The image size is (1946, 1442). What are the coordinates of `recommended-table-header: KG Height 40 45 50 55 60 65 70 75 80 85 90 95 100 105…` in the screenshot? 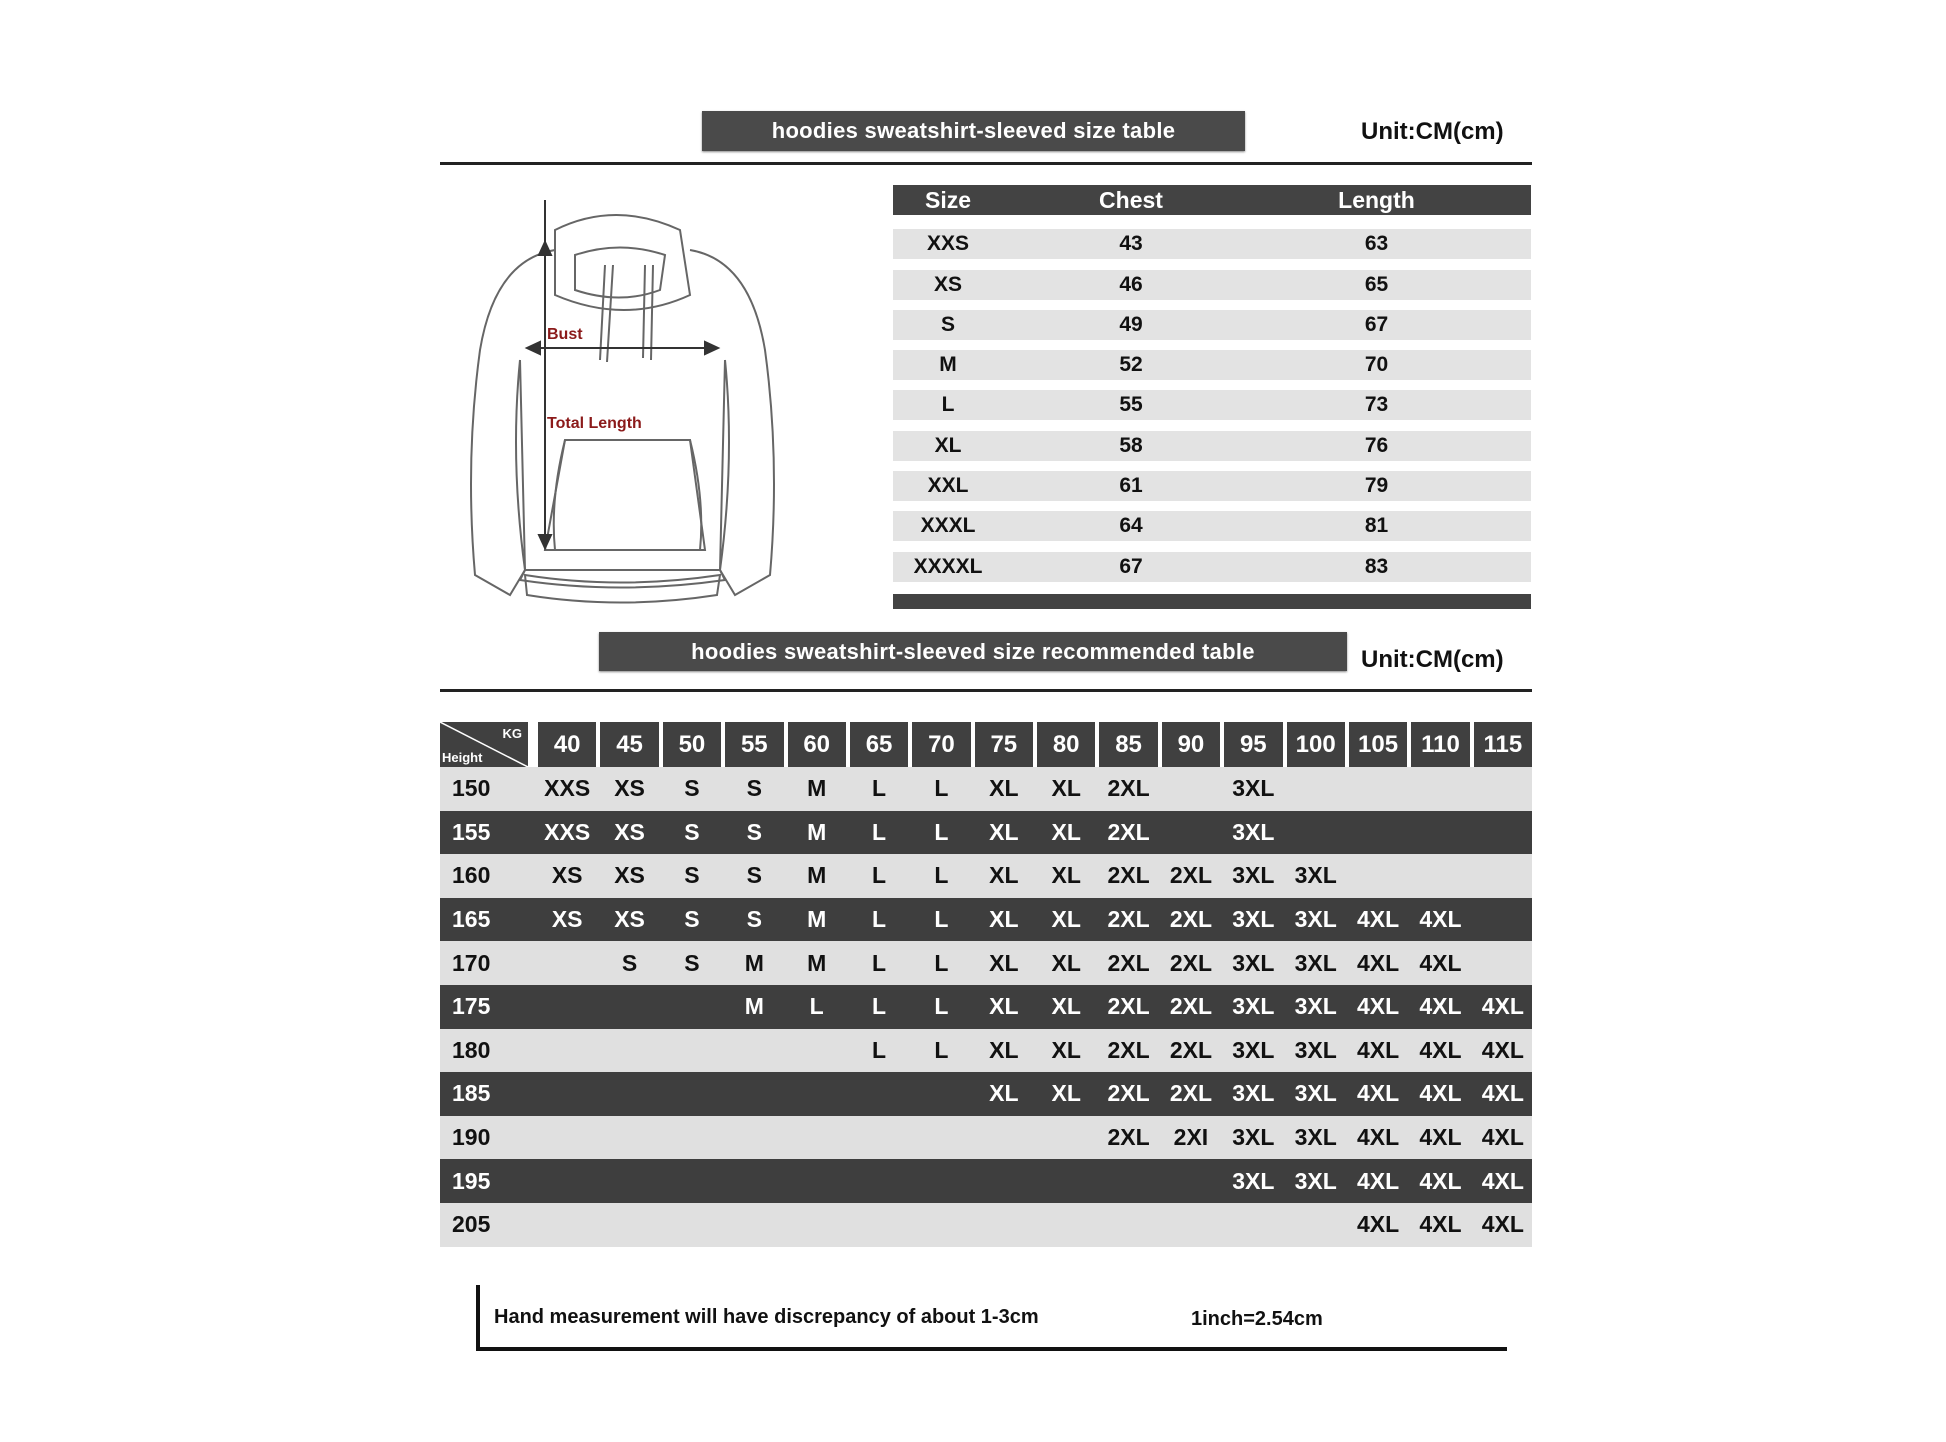 It's located at (986, 744).